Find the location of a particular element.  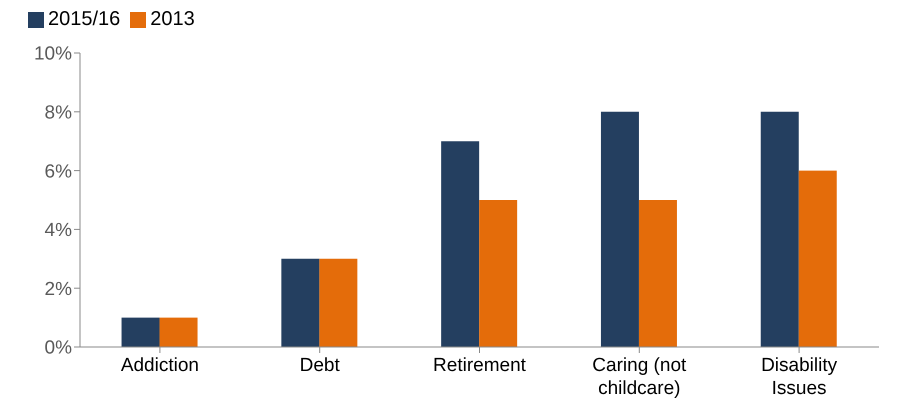

y-tick-label: 6% is located at coordinates (58, 171).